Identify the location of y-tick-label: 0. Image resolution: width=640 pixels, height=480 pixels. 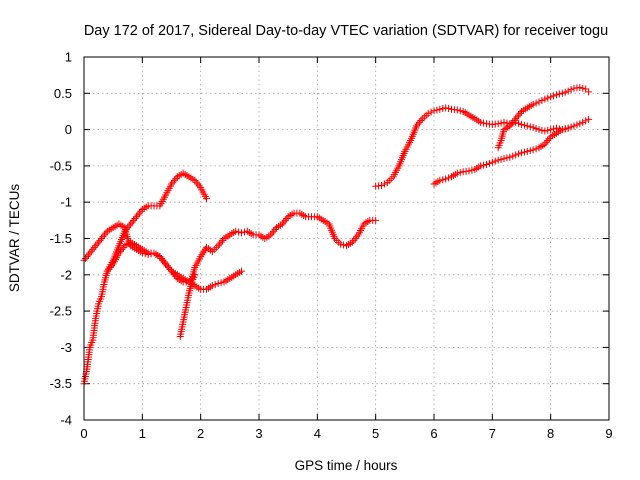
(68, 129).